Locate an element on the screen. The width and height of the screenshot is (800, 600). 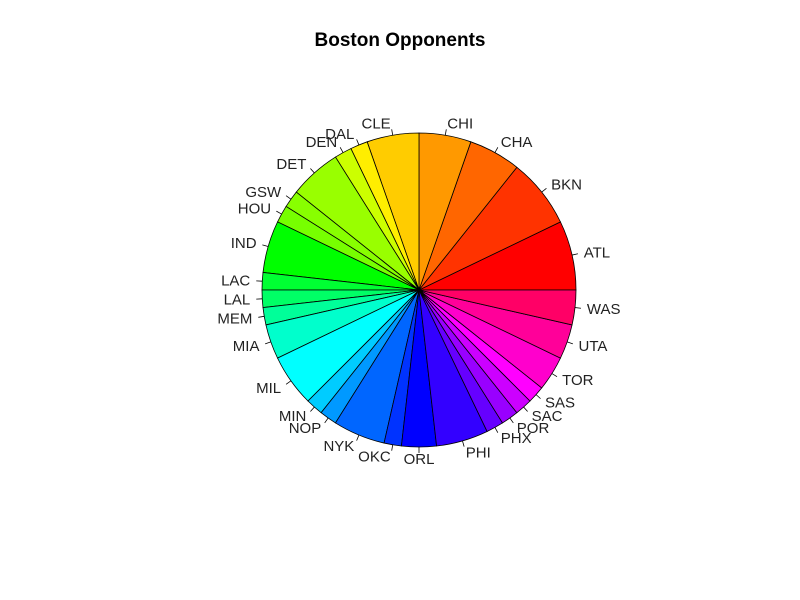
label-tick-uta is located at coordinates (570, 343).